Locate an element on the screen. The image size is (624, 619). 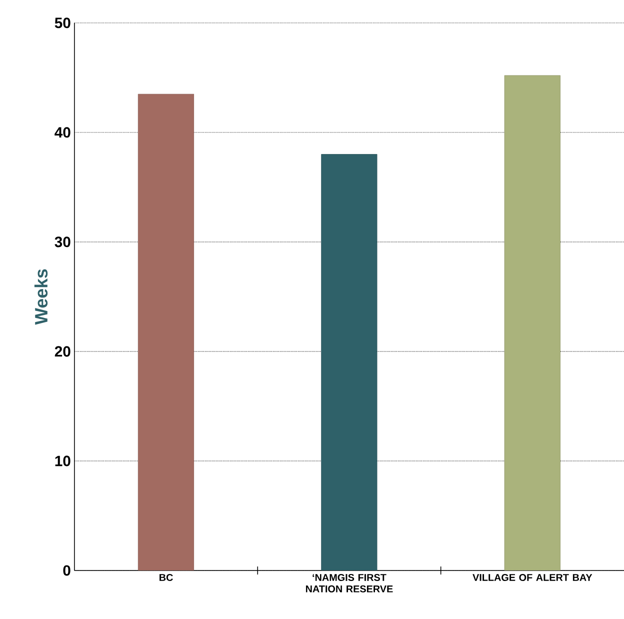
x-tick-label: ‘NAMGIS FIRST NATION RESERVE is located at coordinates (349, 583).